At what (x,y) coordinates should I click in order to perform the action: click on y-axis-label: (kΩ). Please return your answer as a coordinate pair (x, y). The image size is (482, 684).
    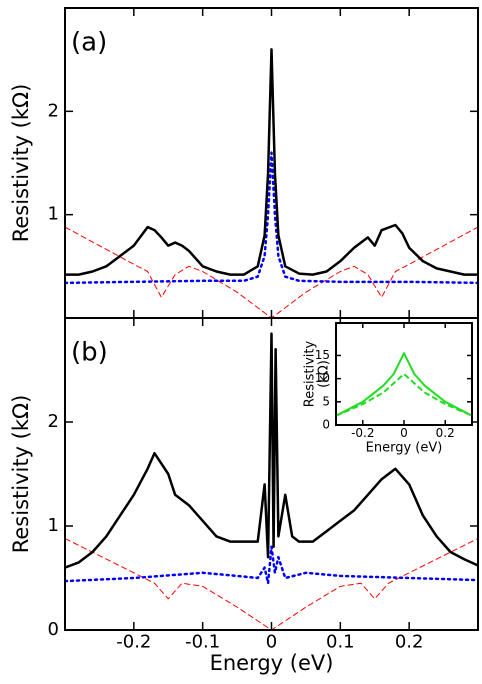
    Looking at the image, I should click on (324, 374).